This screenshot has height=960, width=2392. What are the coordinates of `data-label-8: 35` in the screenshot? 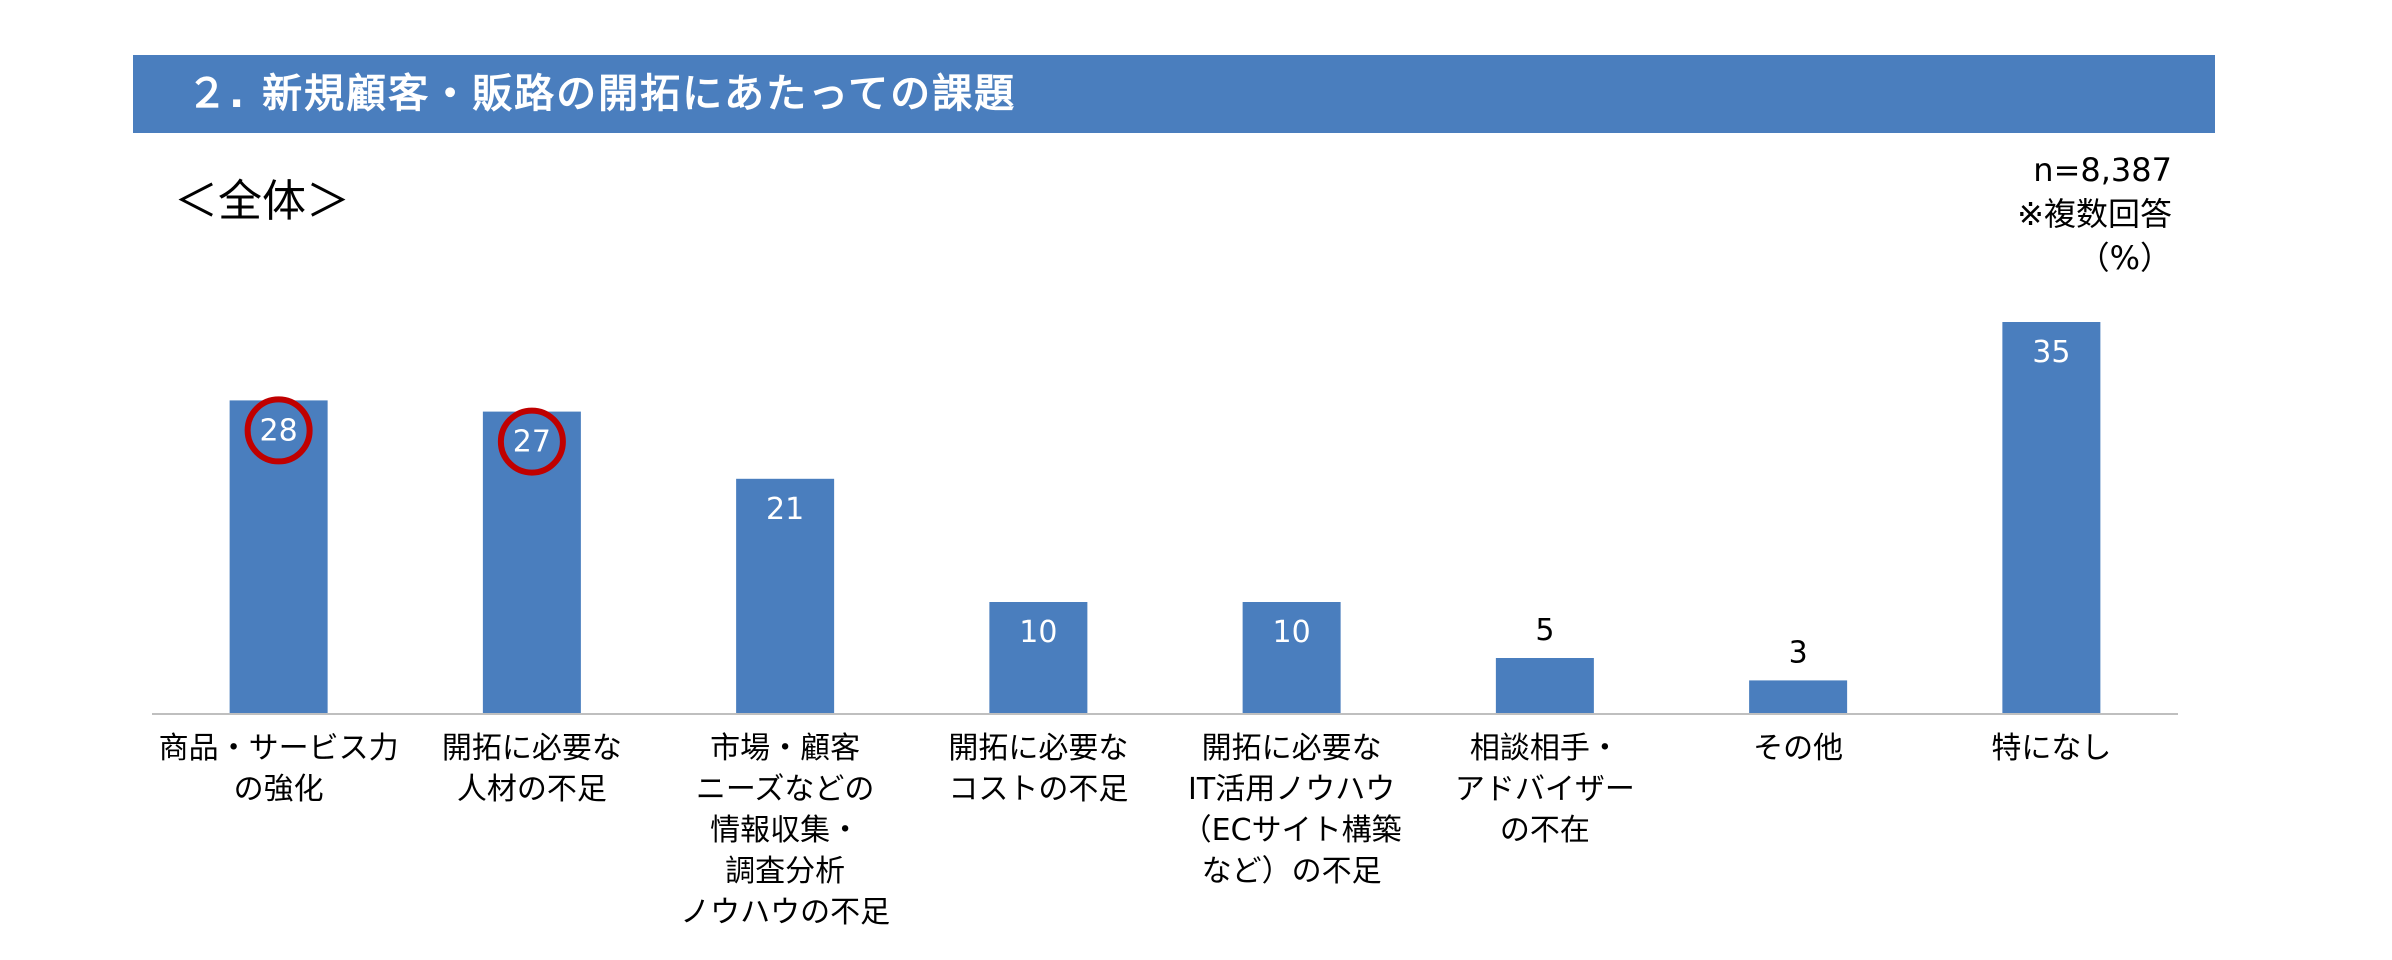 It's located at (2051, 352).